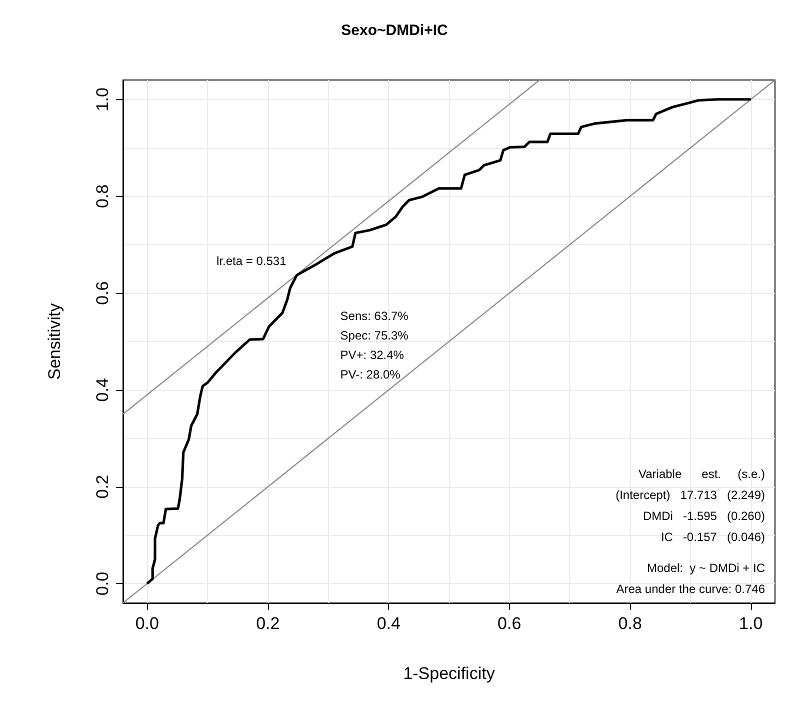  What do you see at coordinates (388, 623) in the screenshot?
I see `x-tick-label: 0.4` at bounding box center [388, 623].